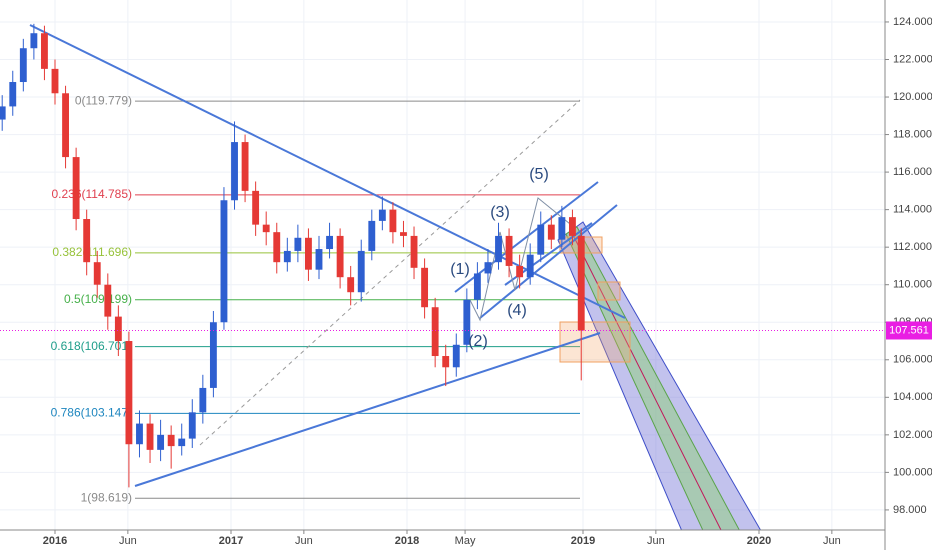 This screenshot has width=932, height=550. What do you see at coordinates (517, 310) in the screenshot?
I see `wave-label: (4)` at bounding box center [517, 310].